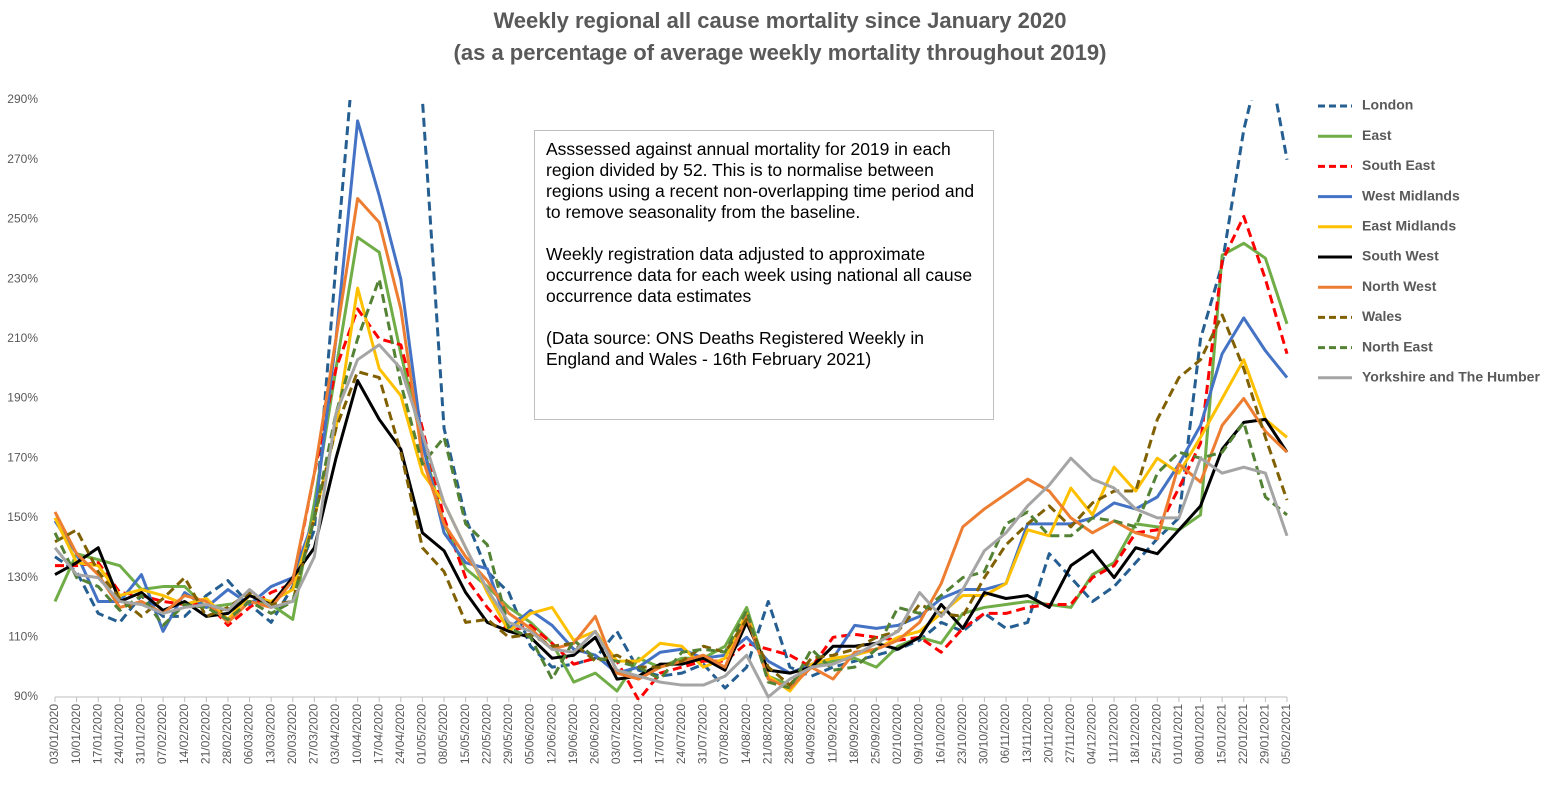 The image size is (1560, 790). I want to click on x-tick-label: 29/05/2020, so click(508, 734).